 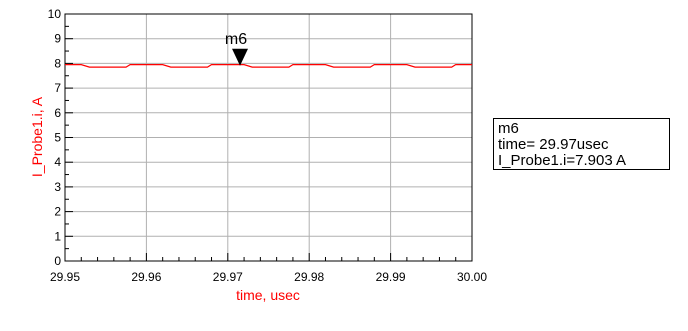 What do you see at coordinates (562, 160) in the screenshot?
I see `marker-readout-value: I_Probe1.i=7.903 A` at bounding box center [562, 160].